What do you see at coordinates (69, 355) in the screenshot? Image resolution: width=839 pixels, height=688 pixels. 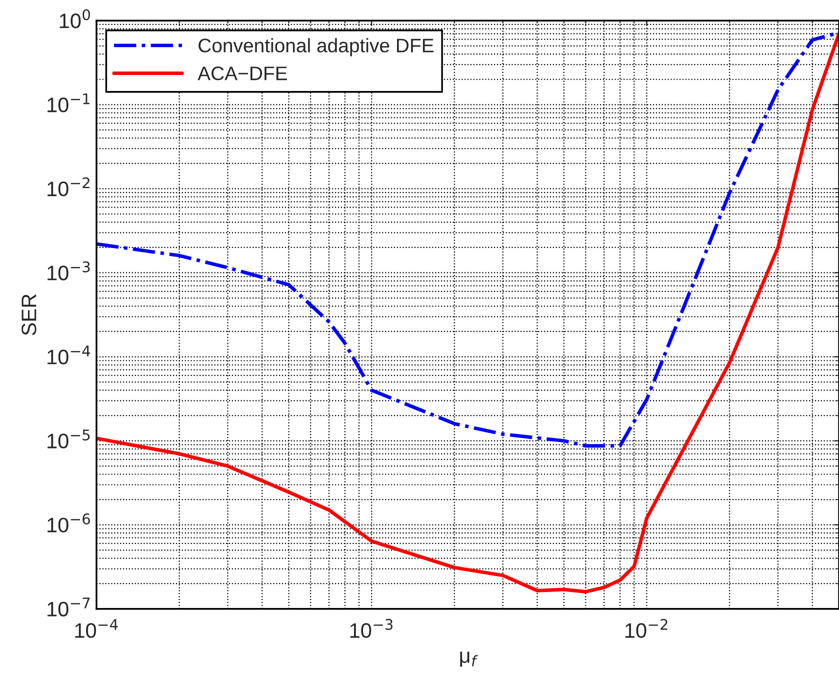 I see `y-tick-label: 10$^{−4}$` at bounding box center [69, 355].